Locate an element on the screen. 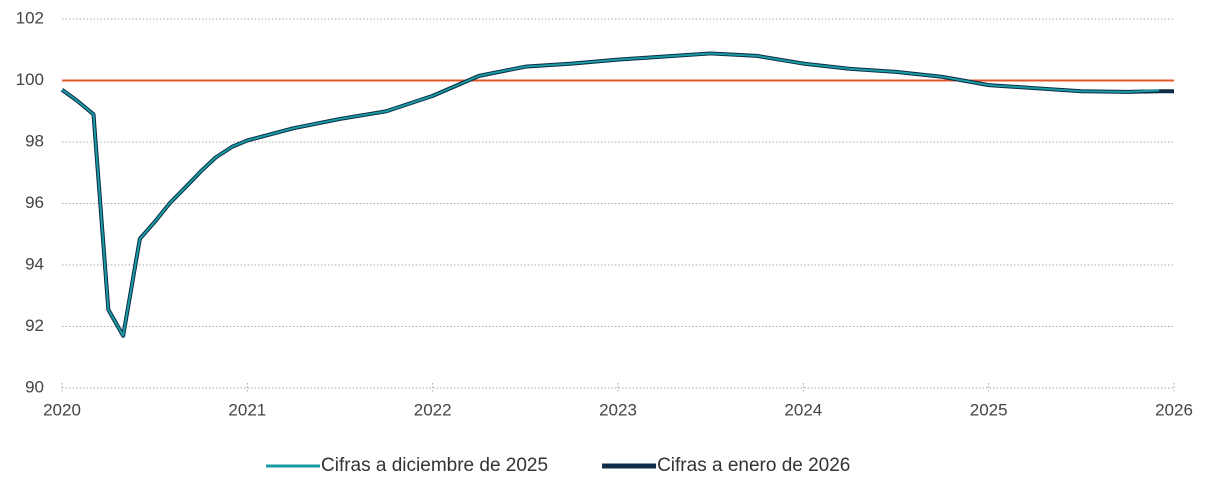 This screenshot has width=1205, height=487. x-tick-label: 2020 is located at coordinates (62, 409).